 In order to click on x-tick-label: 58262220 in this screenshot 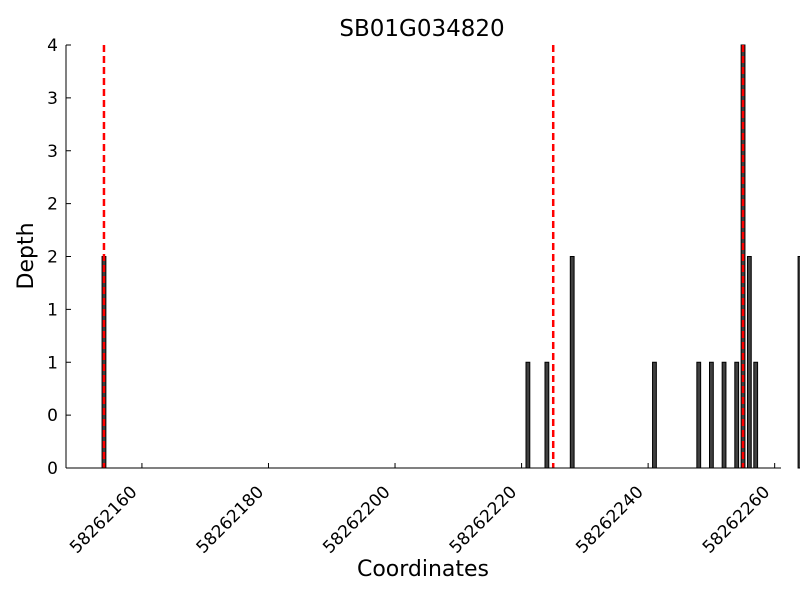, I will do `click(483, 519)`.